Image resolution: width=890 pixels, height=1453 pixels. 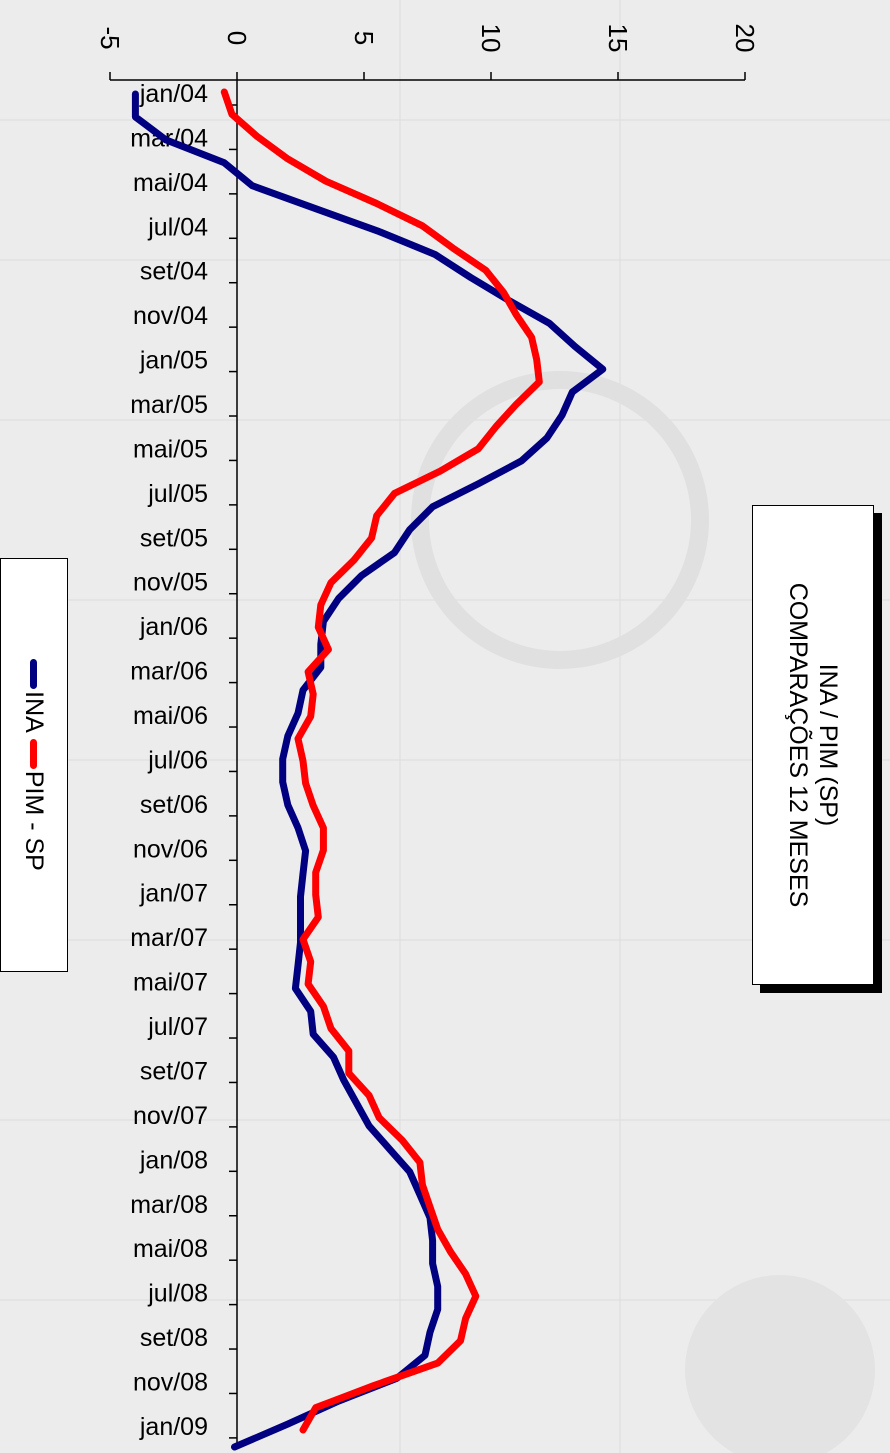 What do you see at coordinates (169, 405) in the screenshot?
I see `category-tick-label: mar/05` at bounding box center [169, 405].